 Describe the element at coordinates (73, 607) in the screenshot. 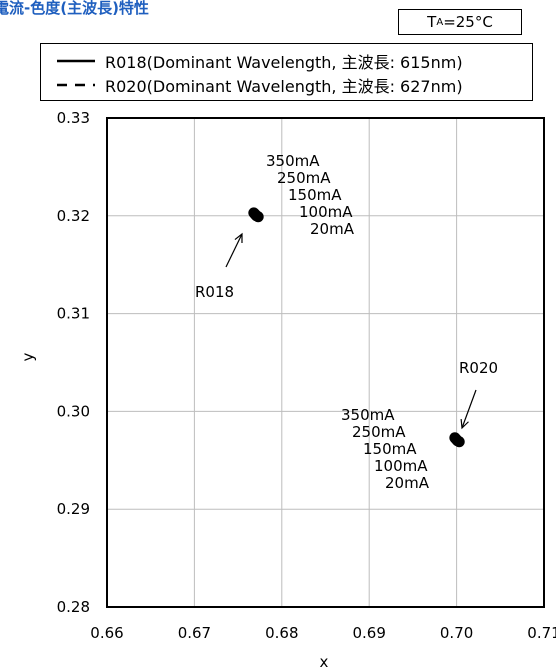

I see `y-tick-label: 0.28` at that location.